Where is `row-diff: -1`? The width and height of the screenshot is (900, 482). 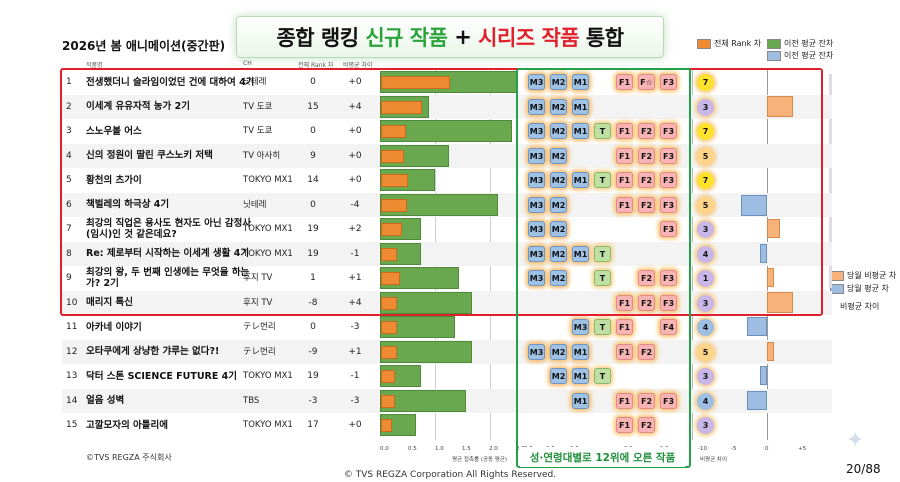 row-diff: -1 is located at coordinates (355, 253).